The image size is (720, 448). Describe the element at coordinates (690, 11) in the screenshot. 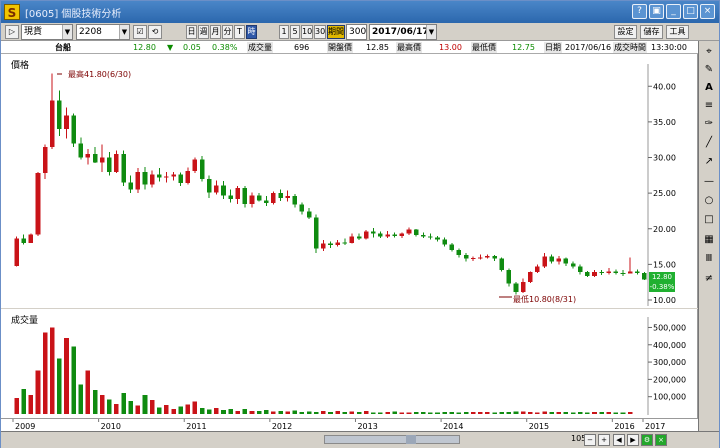

I see `maximize-button: □` at that location.